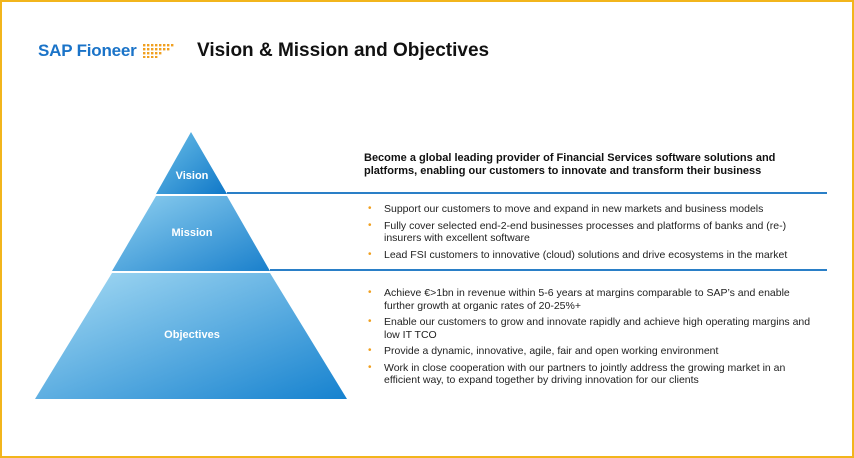  I want to click on pyramid-label-mission: Mission, so click(192, 233).